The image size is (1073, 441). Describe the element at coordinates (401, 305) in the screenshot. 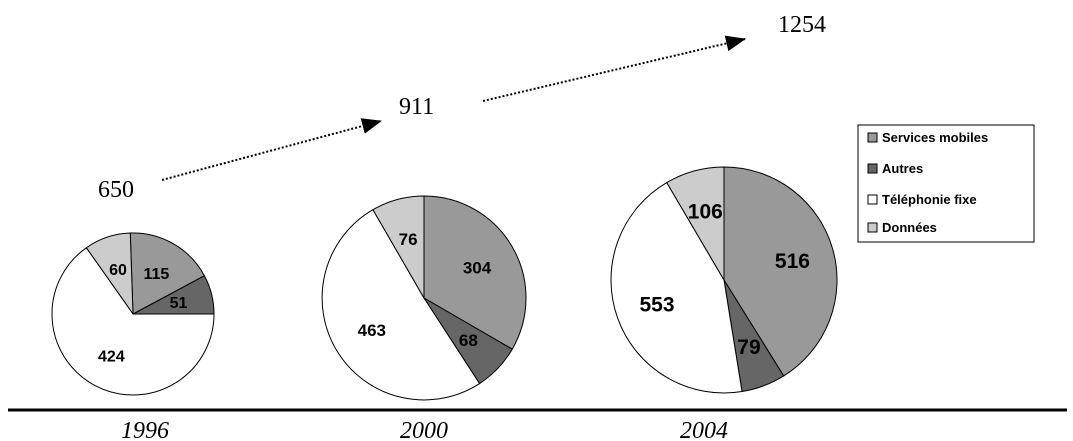

I see `pie-slice-2000-telephonie-fixe` at that location.